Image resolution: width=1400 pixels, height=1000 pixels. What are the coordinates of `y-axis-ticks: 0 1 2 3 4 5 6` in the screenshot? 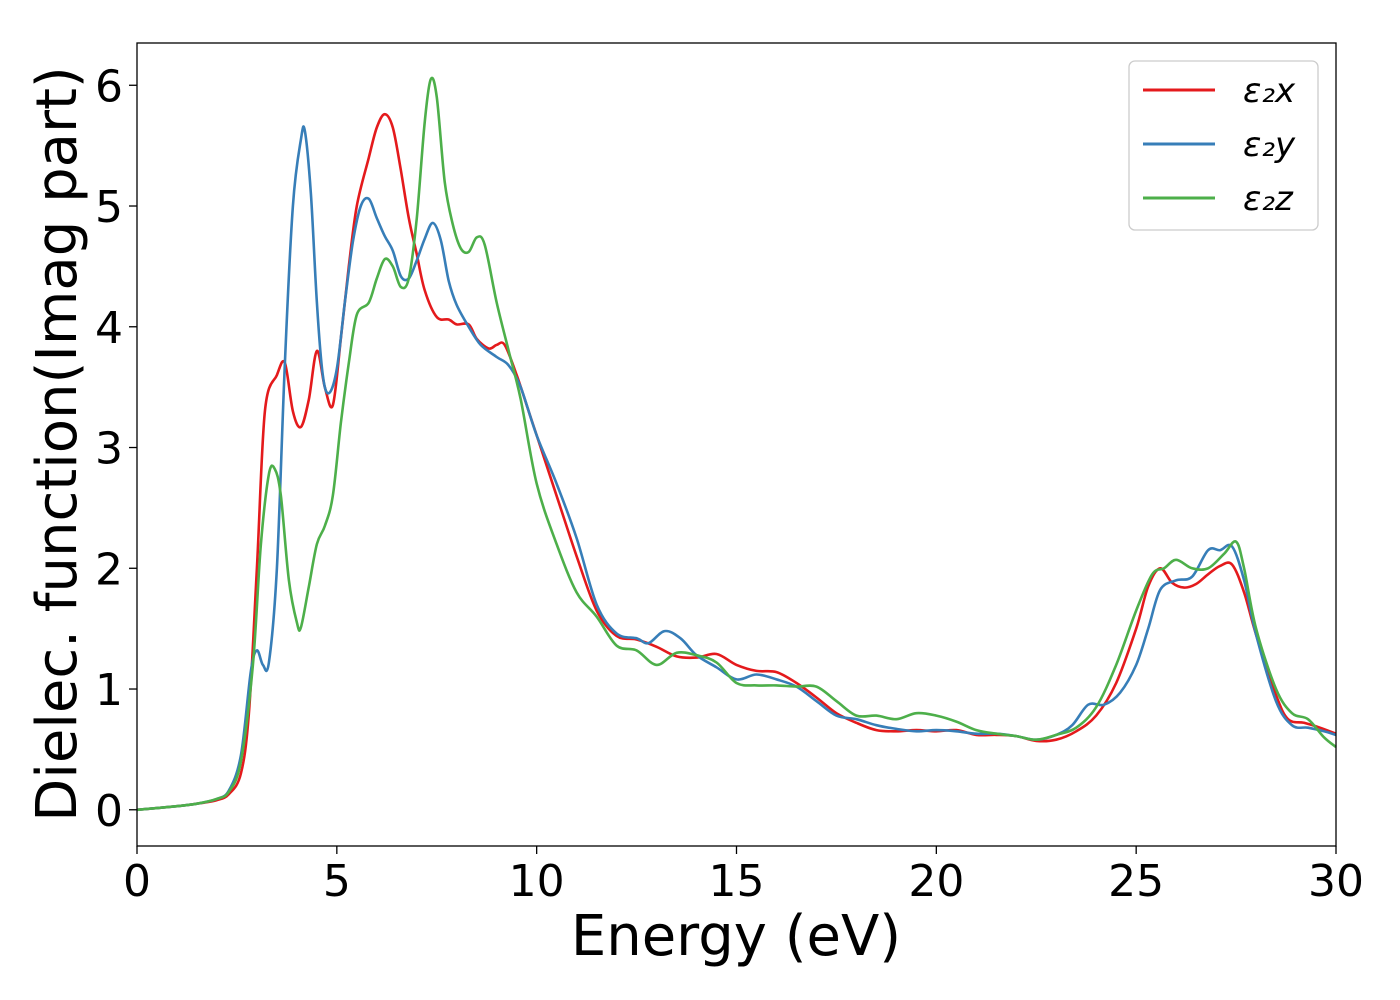 It's located at (116, 449).